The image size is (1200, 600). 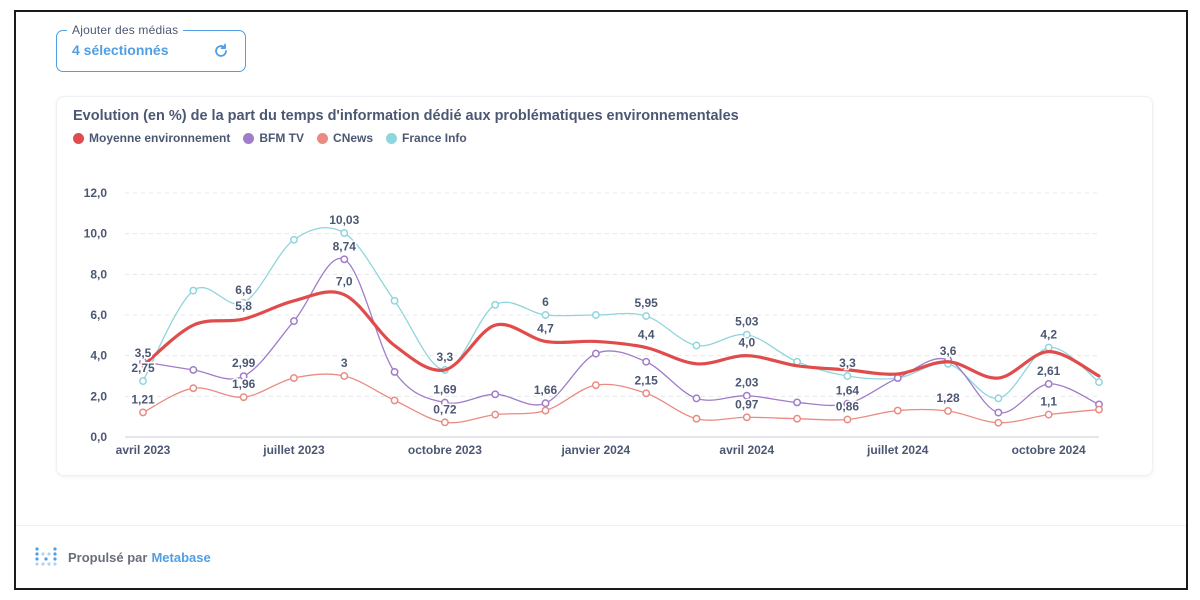 What do you see at coordinates (948, 351) in the screenshot?
I see `data-label-france-info: 3,6` at bounding box center [948, 351].